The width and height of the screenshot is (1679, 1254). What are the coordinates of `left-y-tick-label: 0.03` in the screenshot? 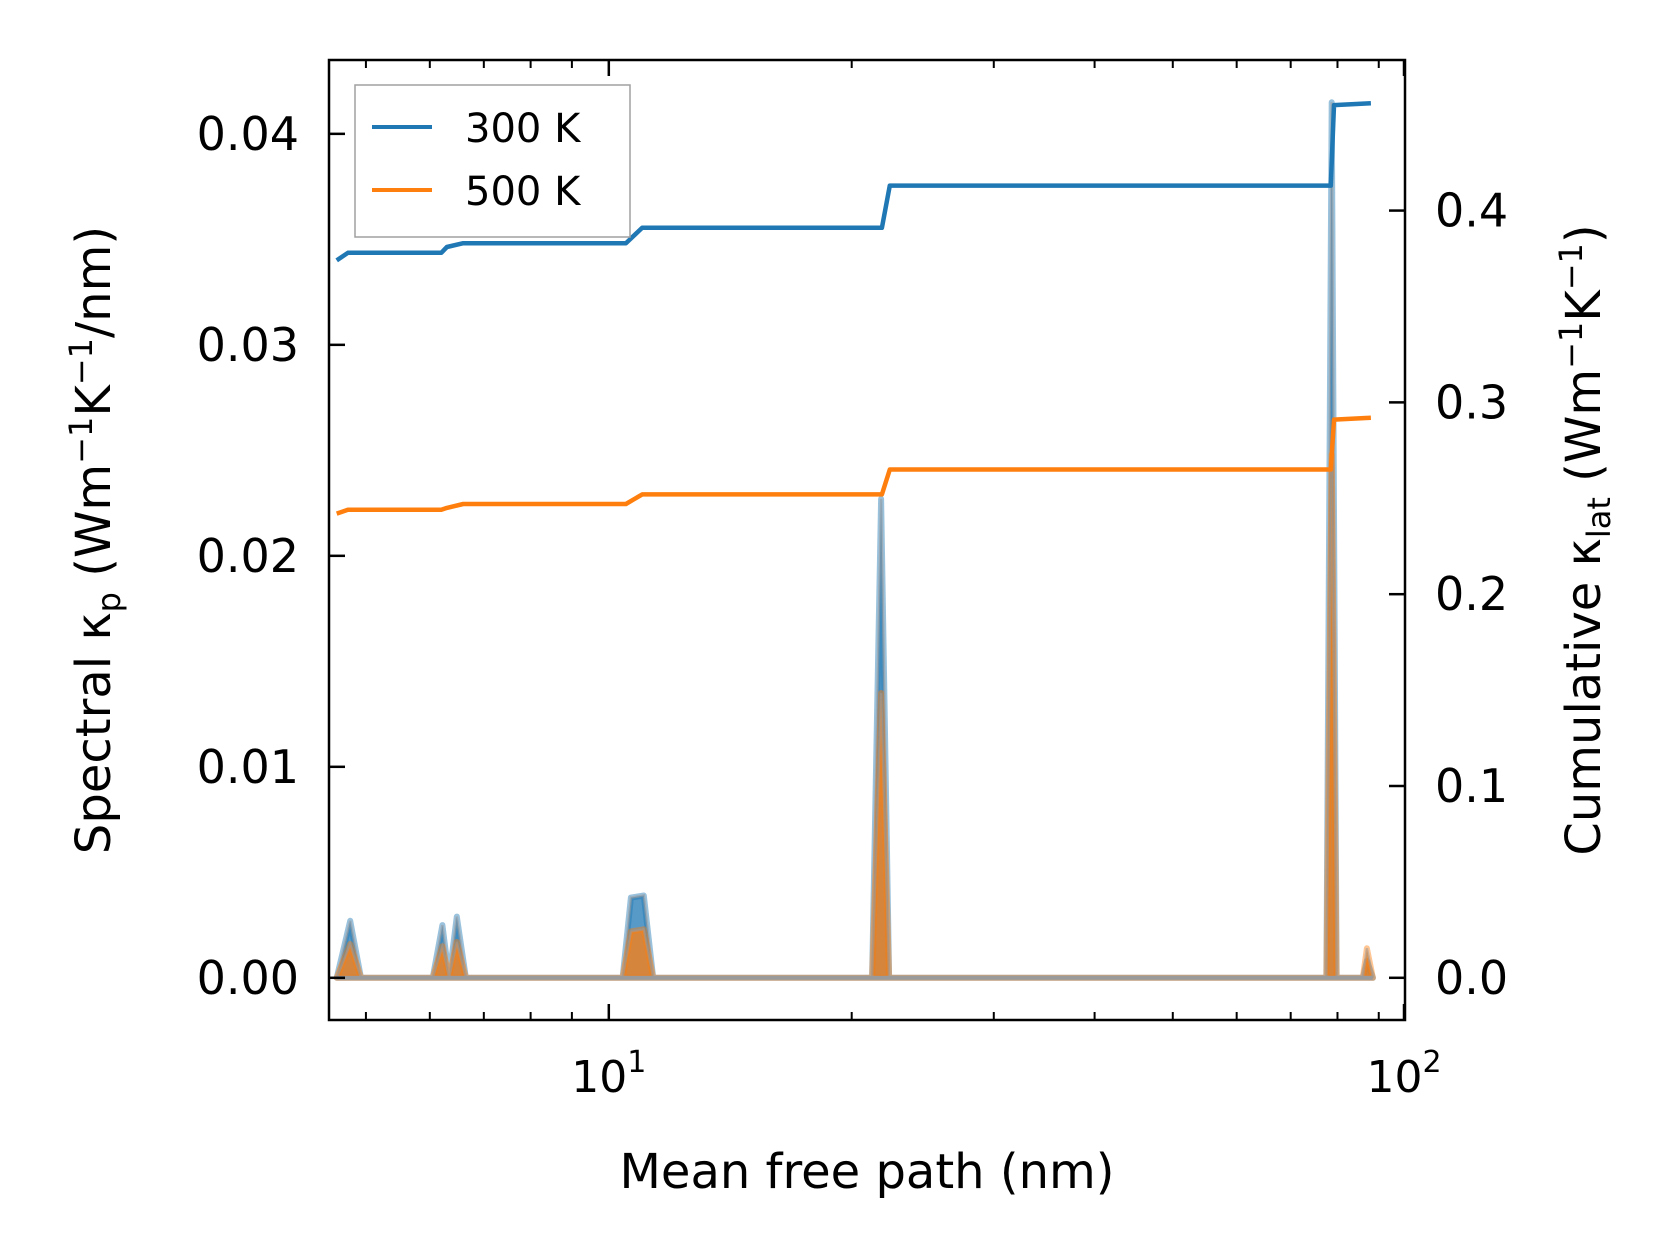 It's located at (248, 345).